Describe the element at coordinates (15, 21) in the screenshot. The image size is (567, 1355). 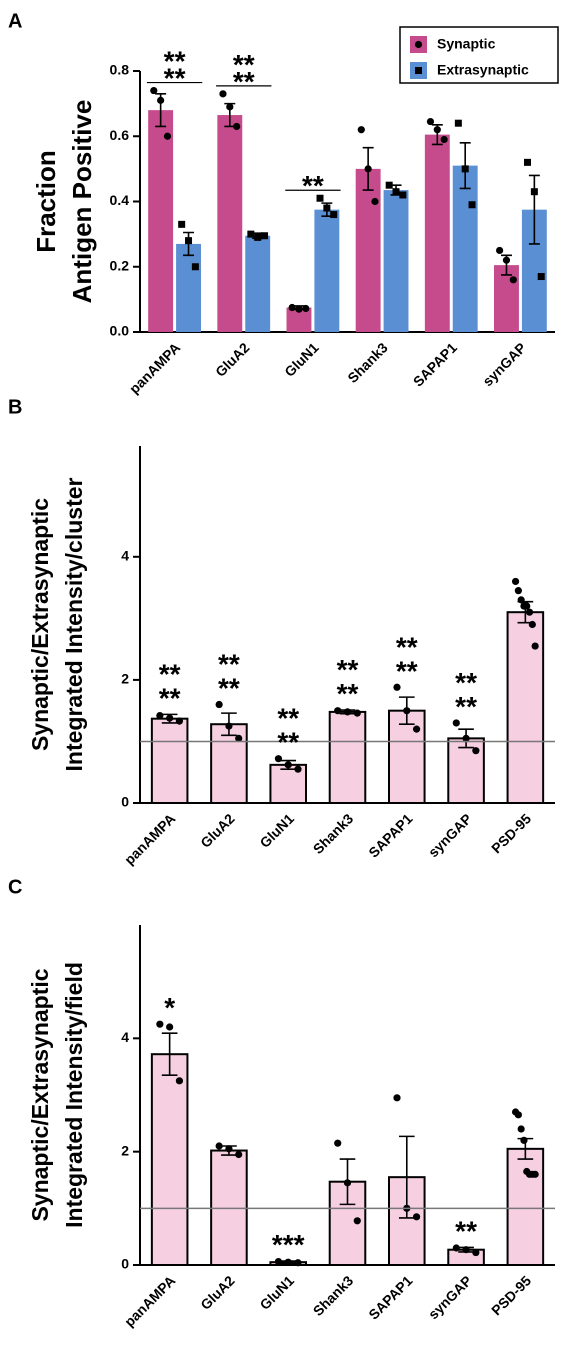
I see `panel-label: A` at that location.